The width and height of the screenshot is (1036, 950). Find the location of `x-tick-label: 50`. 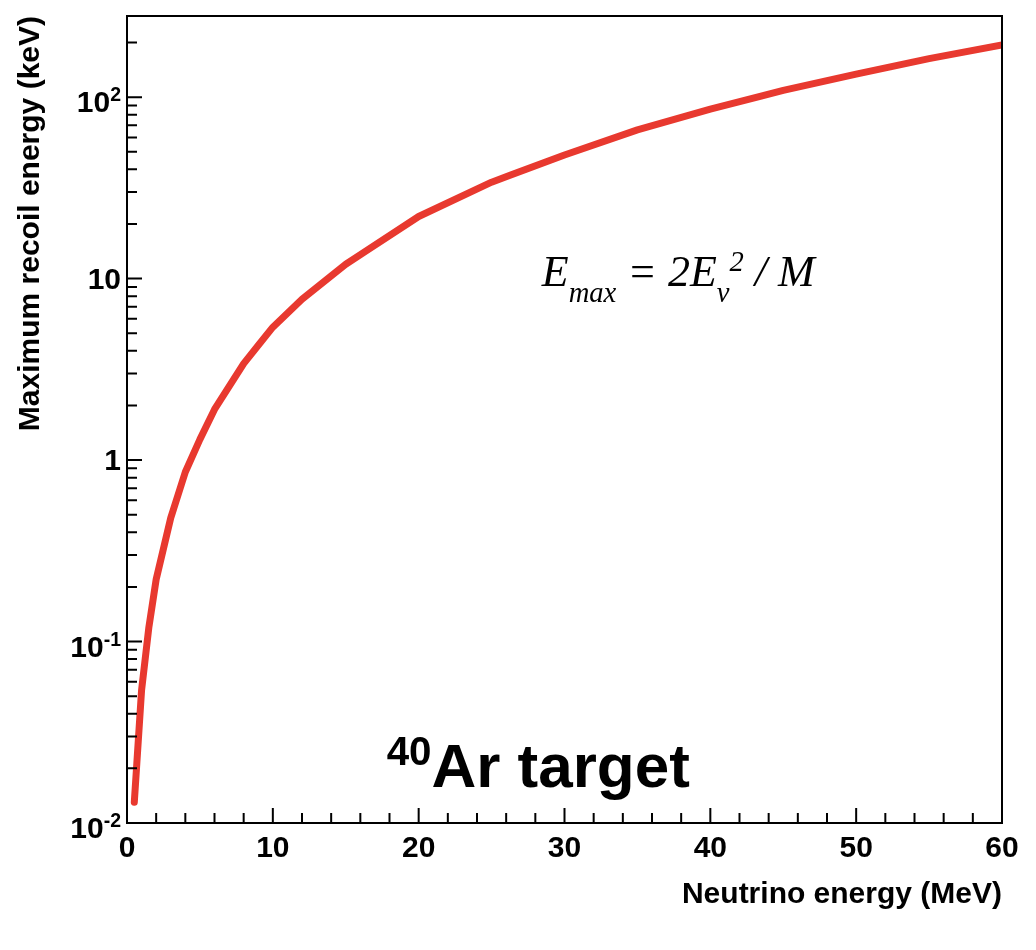

x-tick-label: 50 is located at coordinates (856, 846).